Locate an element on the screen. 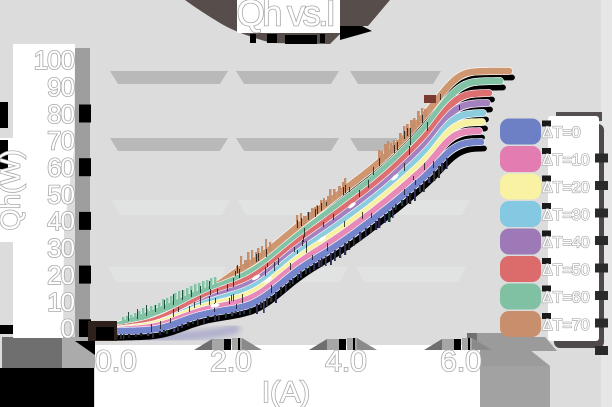 This screenshot has width=612, height=407. svg-text: 80 is located at coordinates (60, 114).